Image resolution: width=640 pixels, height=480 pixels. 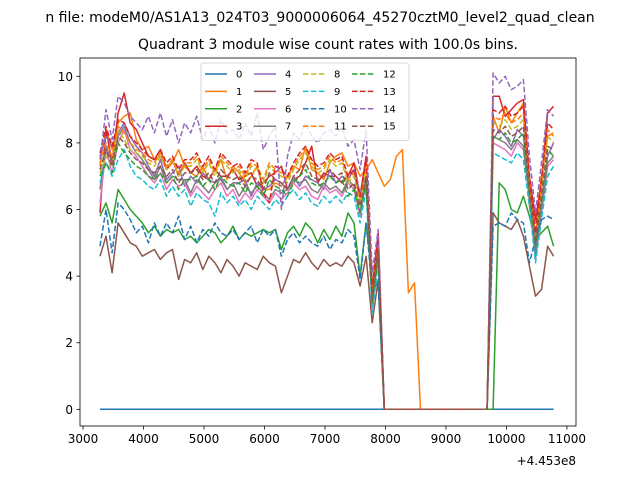 What do you see at coordinates (337, 92) in the screenshot?
I see `legend-label-9: 9` at bounding box center [337, 92].